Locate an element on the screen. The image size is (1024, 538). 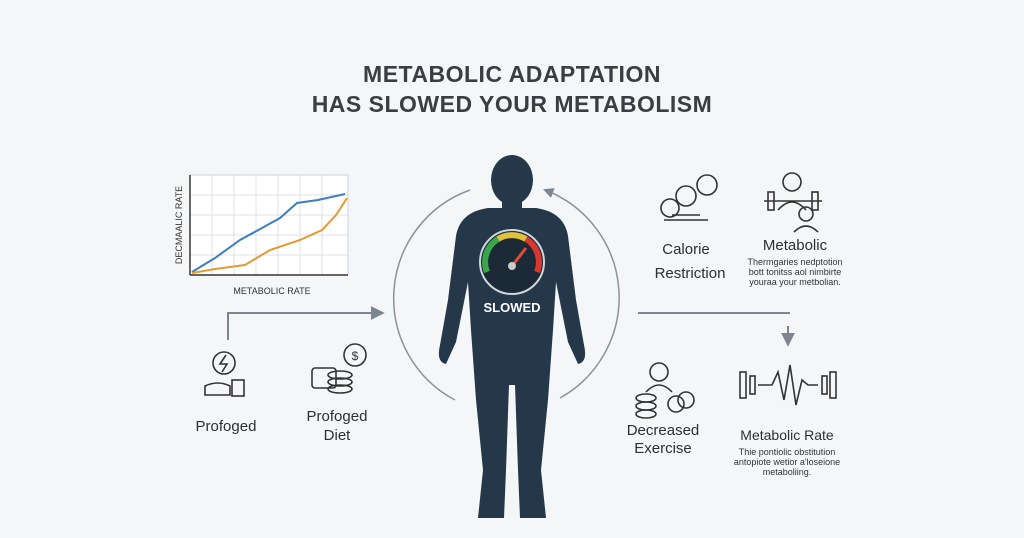
body-silhouette is located at coordinates (512, 336).